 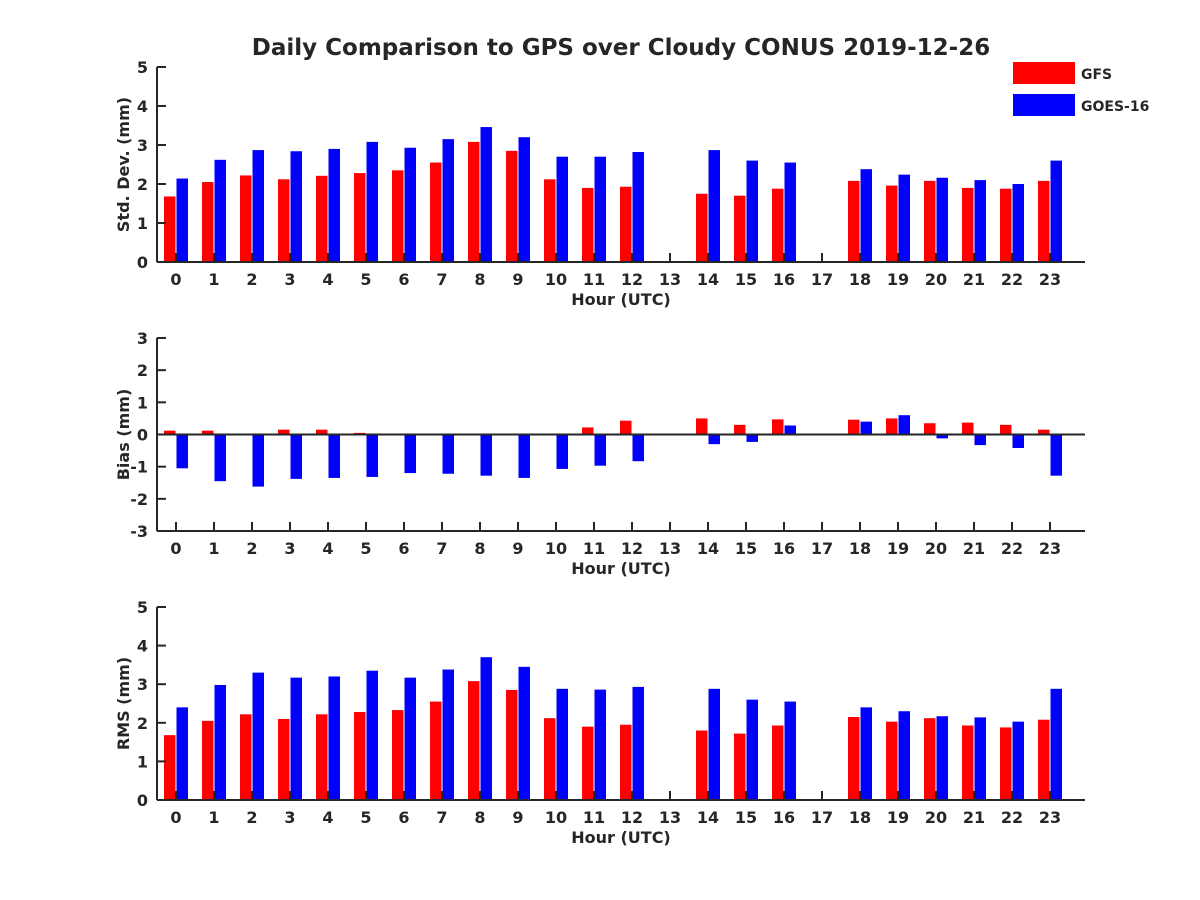 I want to click on rms-xtick-label: 3, so click(x=289, y=817).